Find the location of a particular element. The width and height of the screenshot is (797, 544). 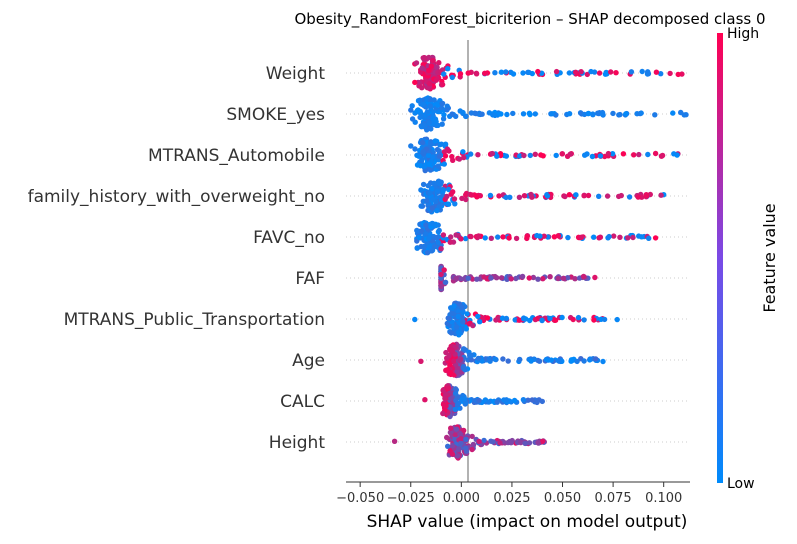

colorbar-low-label: Low is located at coordinates (741, 484).